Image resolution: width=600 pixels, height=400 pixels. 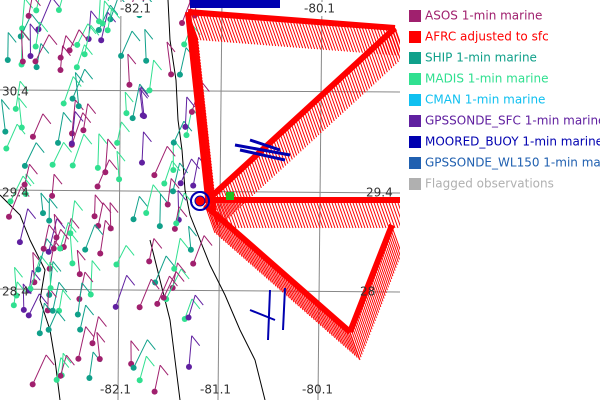 What do you see at coordinates (281, 281) in the screenshot?
I see `flight-track` at bounding box center [281, 281].